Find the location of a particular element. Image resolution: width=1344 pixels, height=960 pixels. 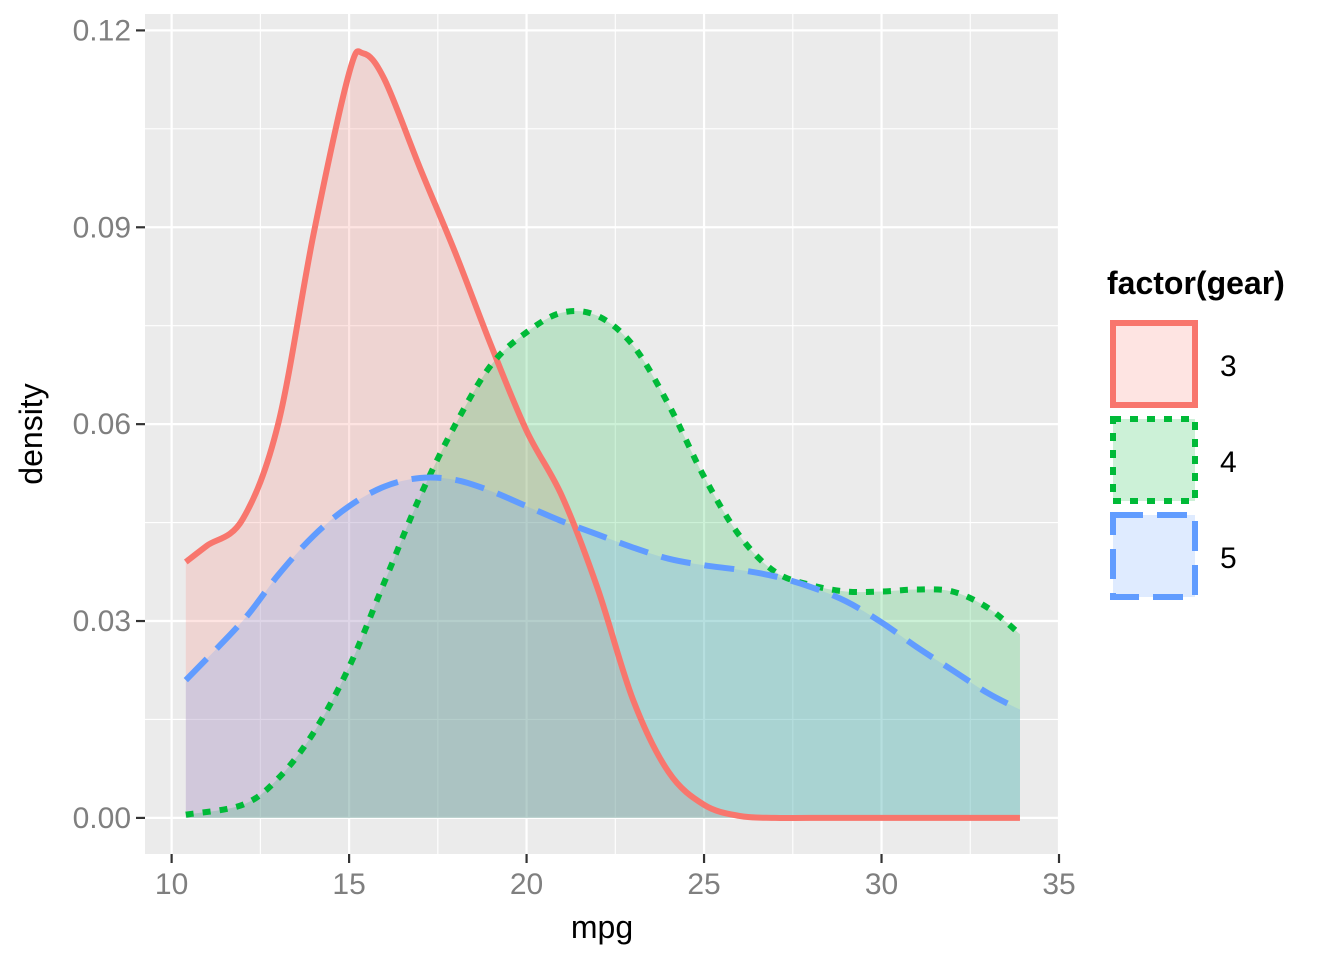

legend-title: factor(gear) is located at coordinates (1196, 283).